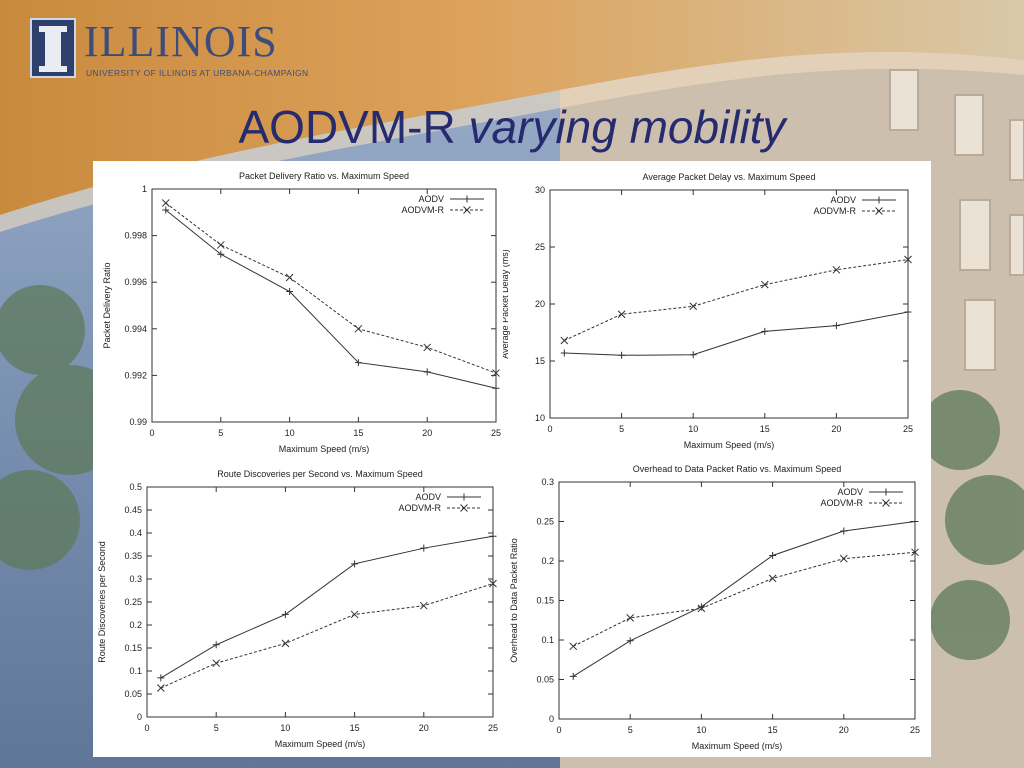  What do you see at coordinates (627, 127) in the screenshot?
I see `slide-title-italic: varying mobility` at bounding box center [627, 127].